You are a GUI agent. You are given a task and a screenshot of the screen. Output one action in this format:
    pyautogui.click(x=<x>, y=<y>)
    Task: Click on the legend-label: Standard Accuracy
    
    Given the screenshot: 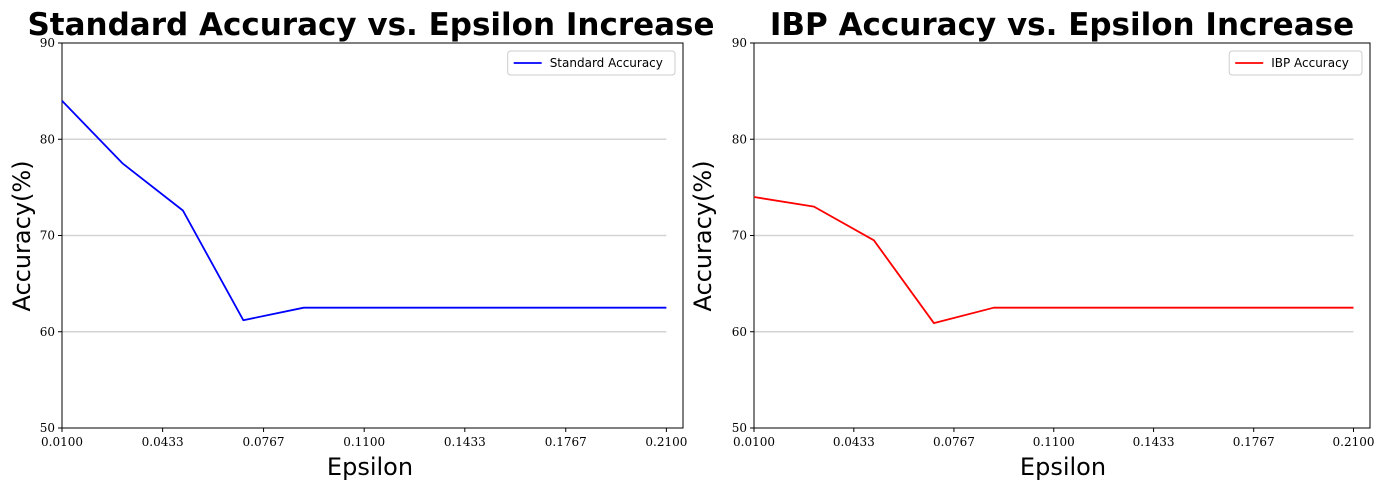 What is the action you would take?
    pyautogui.click(x=606, y=63)
    